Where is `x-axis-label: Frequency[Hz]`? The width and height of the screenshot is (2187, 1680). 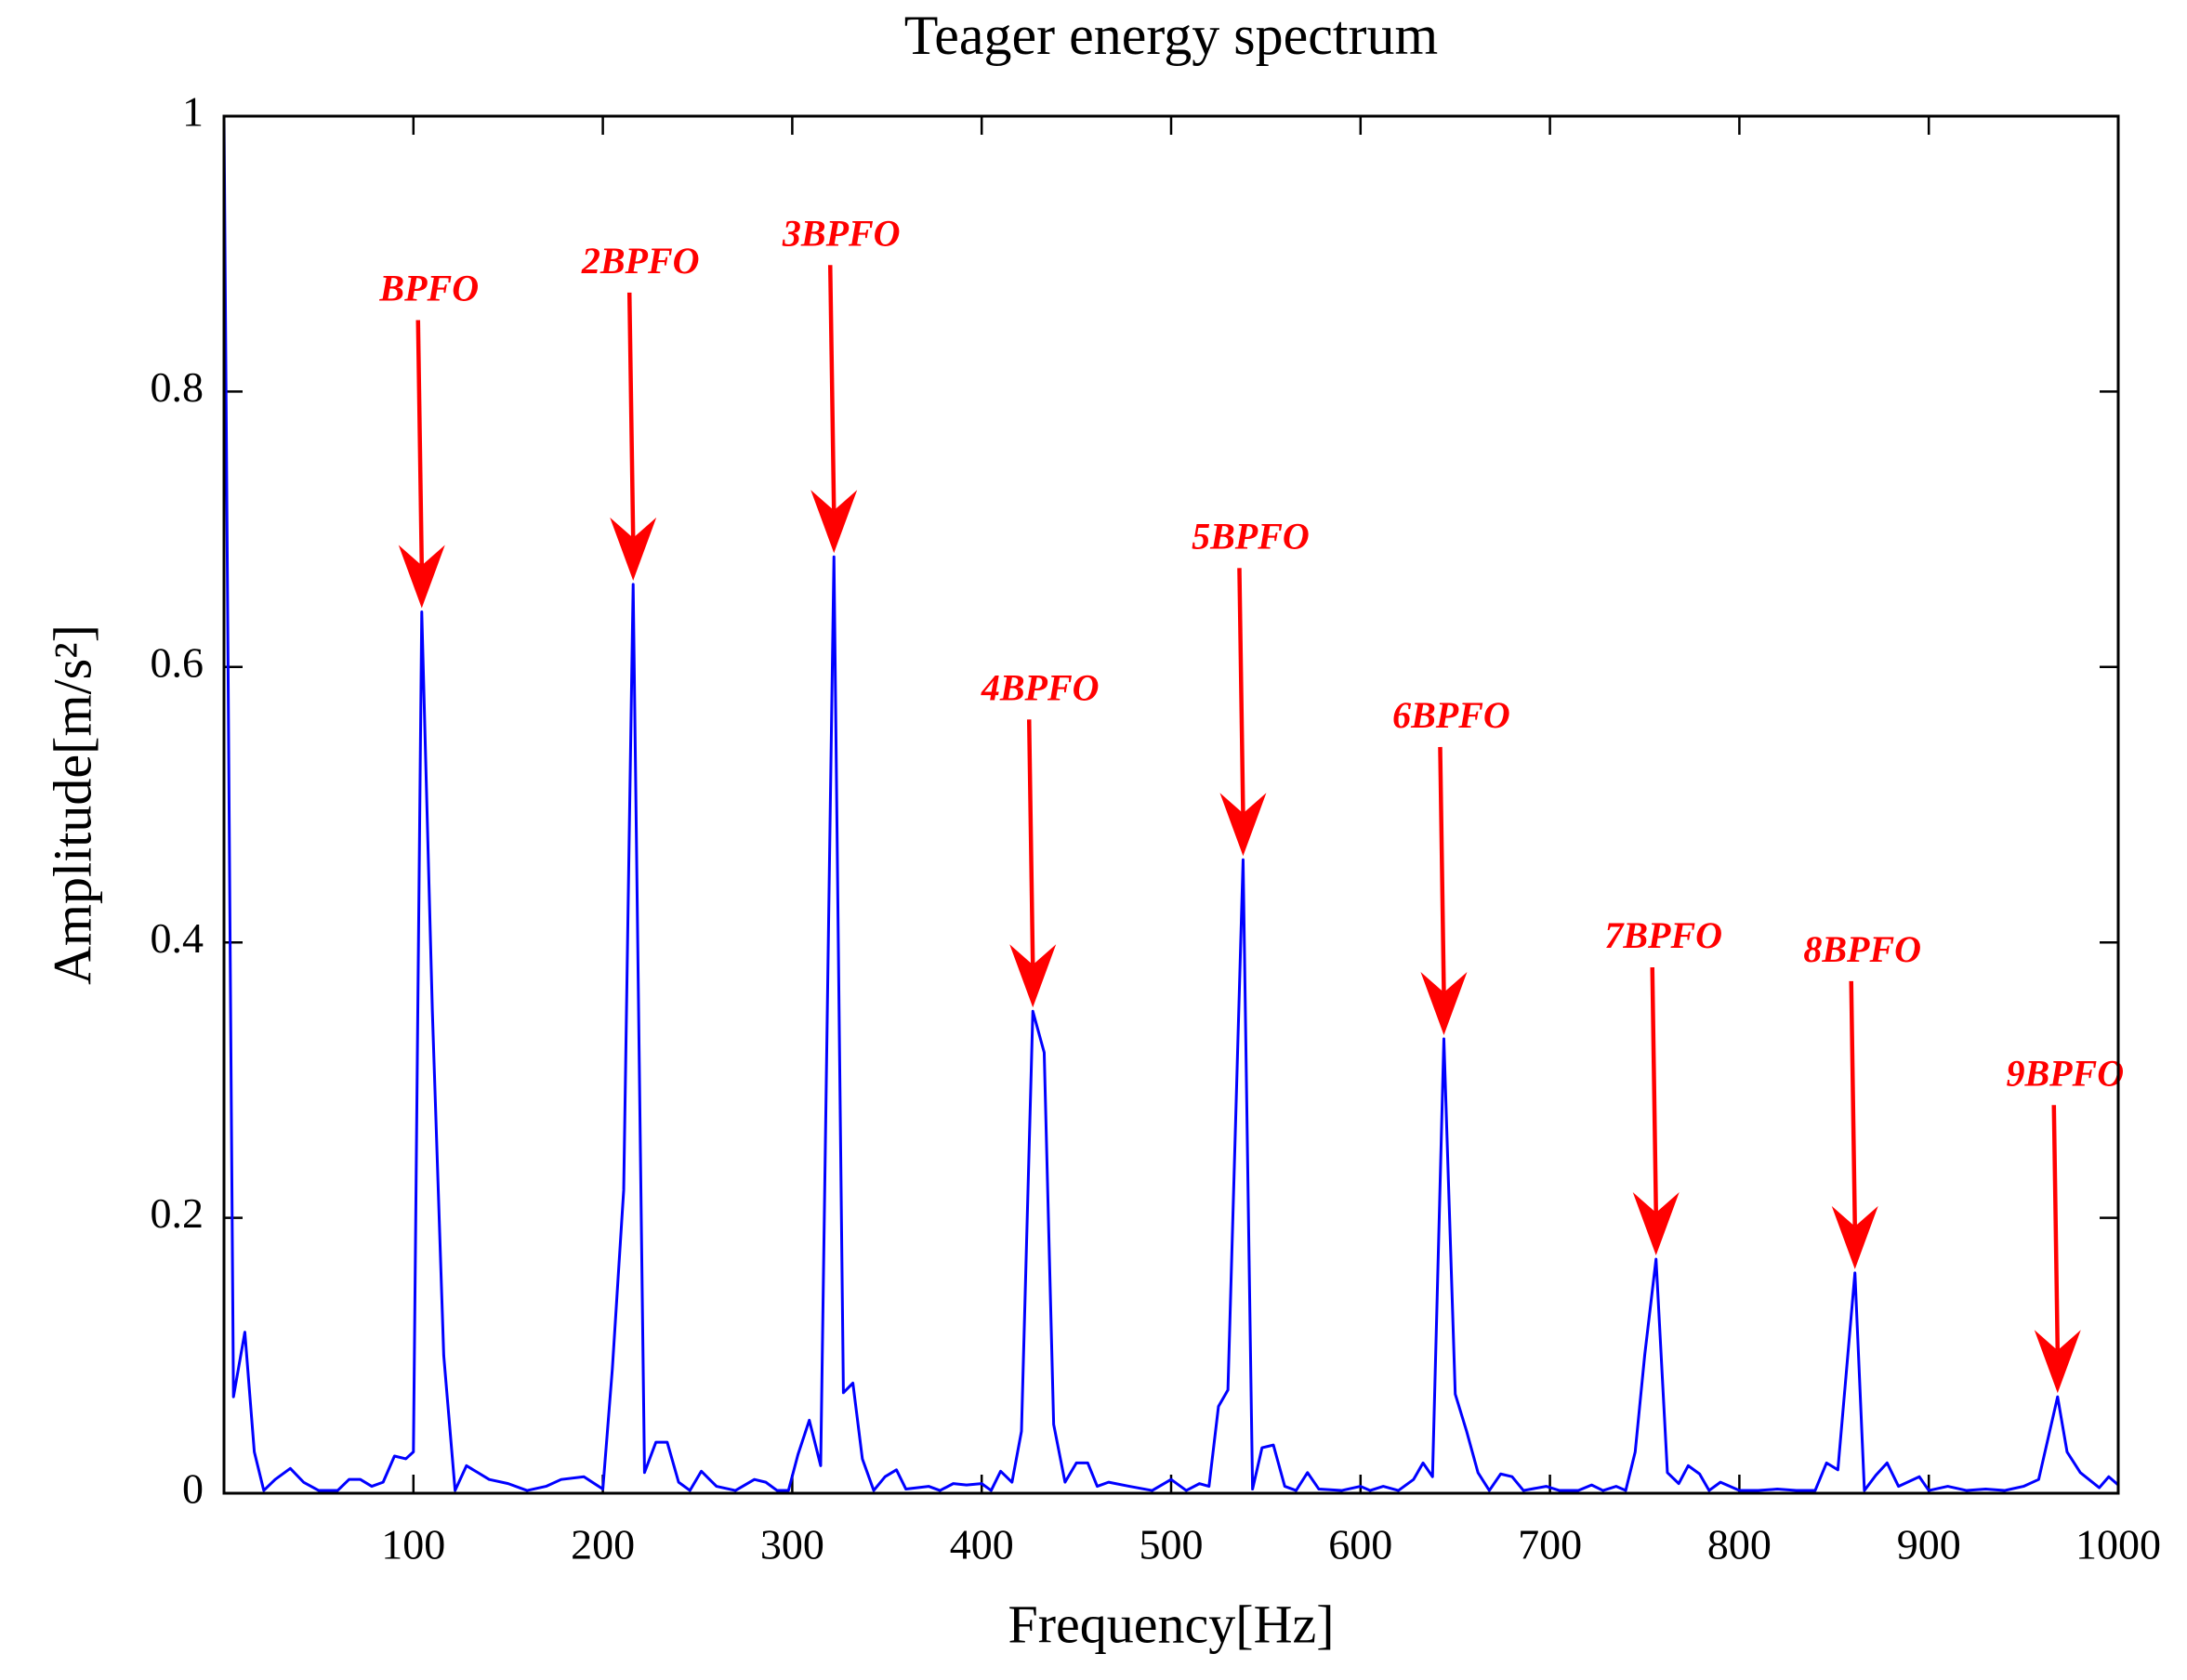
x-axis-label: Frequency[Hz] is located at coordinates (1171, 1624).